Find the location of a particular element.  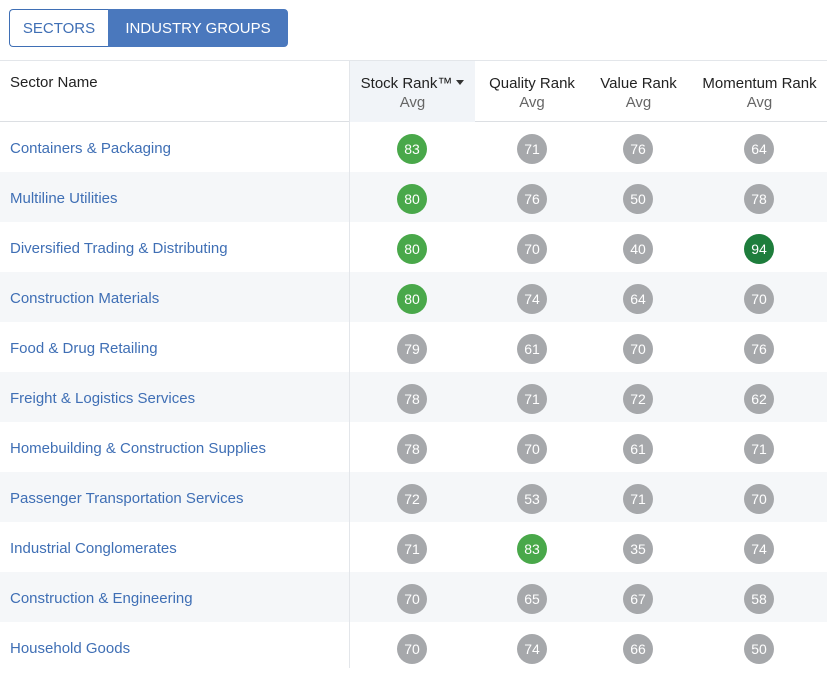

stock-rank-badge: 71 is located at coordinates (412, 549).